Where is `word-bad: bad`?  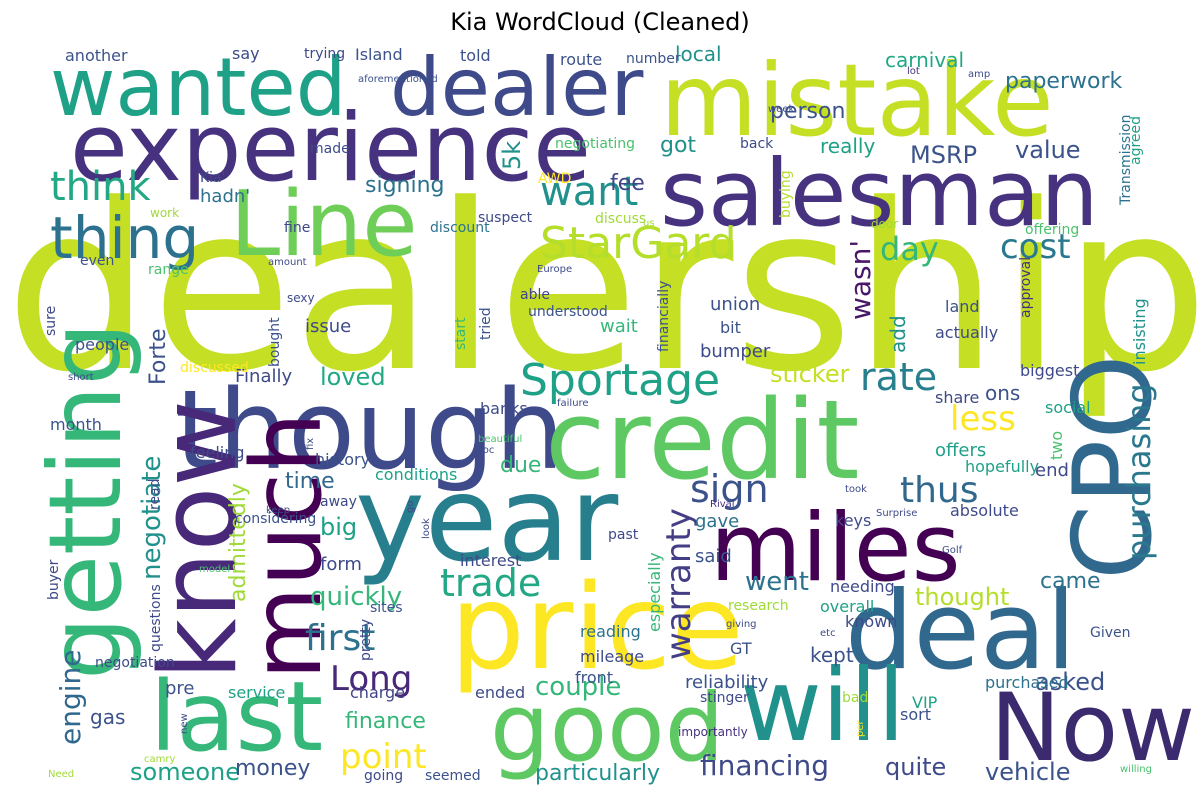 word-bad: bad is located at coordinates (855, 698).